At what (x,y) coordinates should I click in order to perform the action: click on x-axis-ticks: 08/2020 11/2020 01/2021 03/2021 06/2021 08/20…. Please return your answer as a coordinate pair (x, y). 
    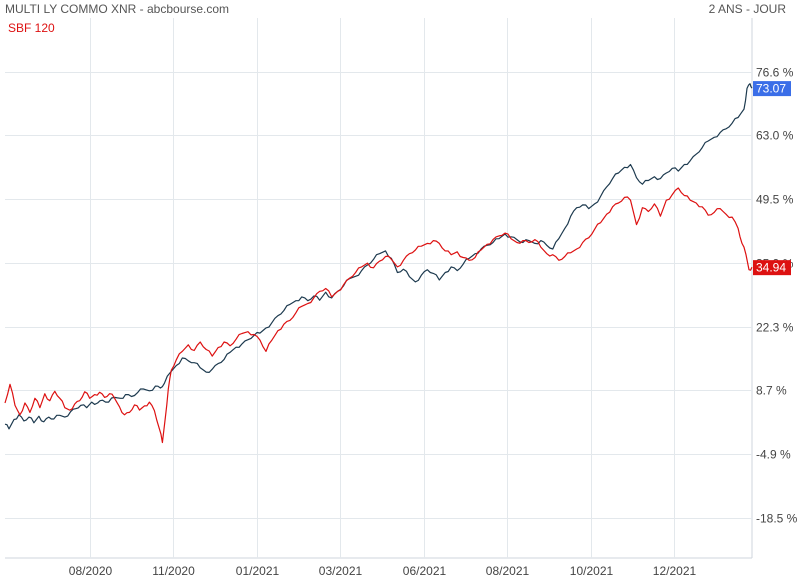
    Looking at the image, I should click on (383, 571).